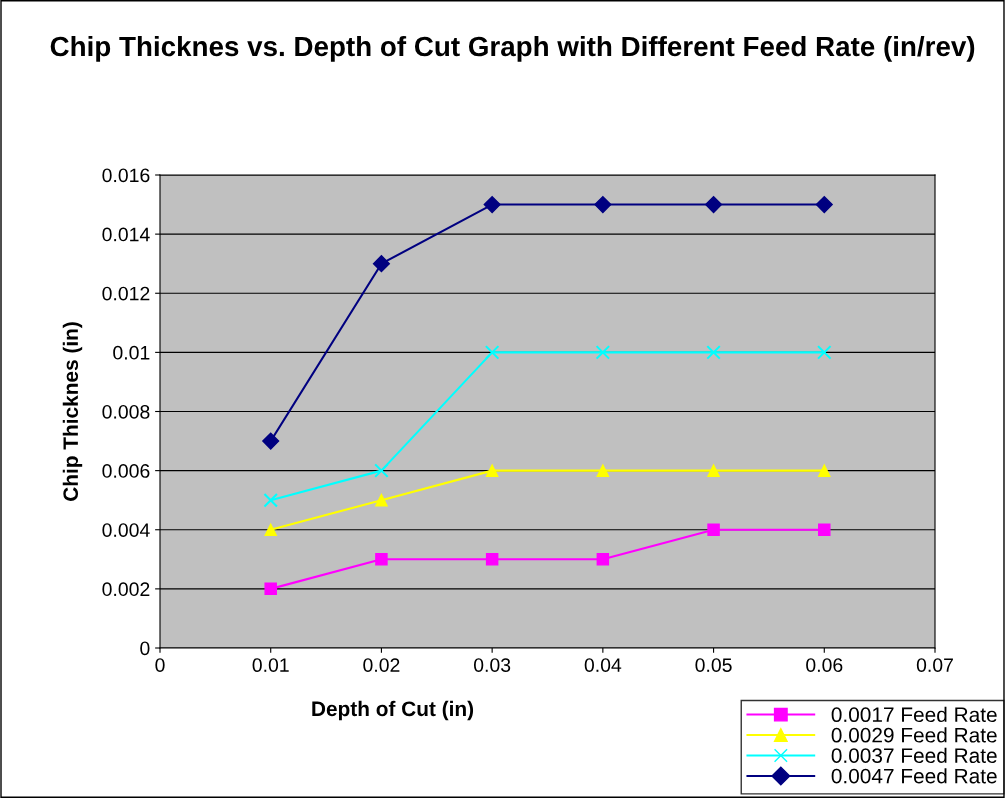 The width and height of the screenshot is (1005, 798). Describe the element at coordinates (126, 175) in the screenshot. I see `y-tick-label: 0.016` at that location.